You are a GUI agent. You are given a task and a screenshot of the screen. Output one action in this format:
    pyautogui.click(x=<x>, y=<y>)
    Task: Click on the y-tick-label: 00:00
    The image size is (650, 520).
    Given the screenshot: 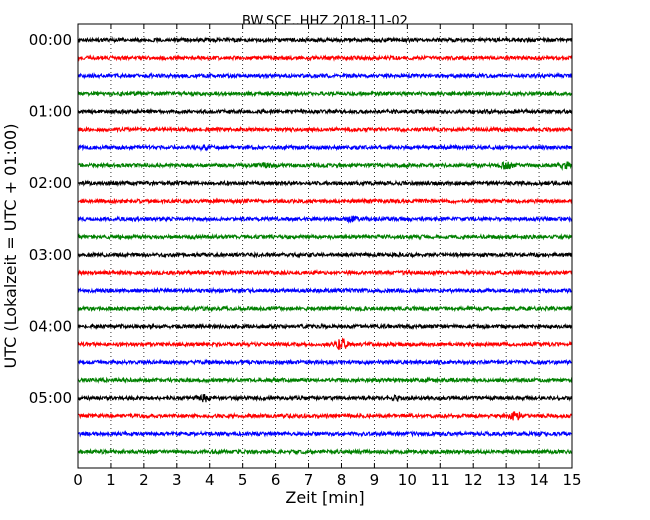 What is the action you would take?
    pyautogui.click(x=50, y=40)
    